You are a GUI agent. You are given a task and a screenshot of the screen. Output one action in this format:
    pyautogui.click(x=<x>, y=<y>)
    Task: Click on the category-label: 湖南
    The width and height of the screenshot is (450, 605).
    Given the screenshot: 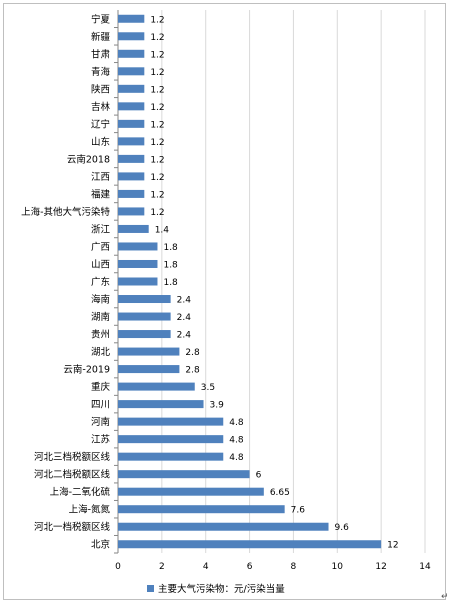 What is the action you would take?
    pyautogui.click(x=100, y=317)
    